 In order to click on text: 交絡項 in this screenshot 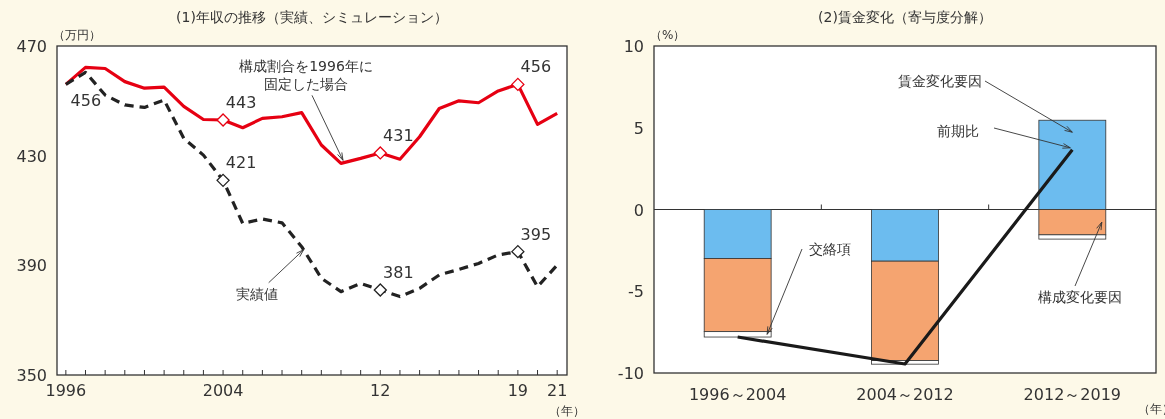, I will do `click(830, 249)`.